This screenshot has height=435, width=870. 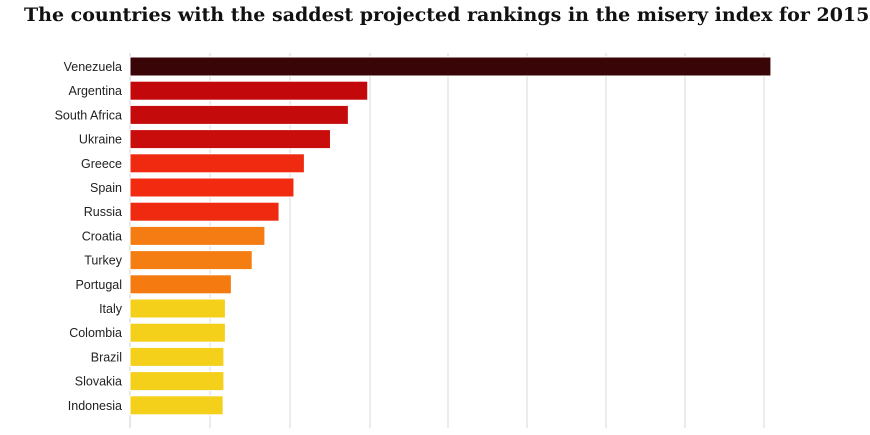 I want to click on category-label: Turkey, so click(x=103, y=261).